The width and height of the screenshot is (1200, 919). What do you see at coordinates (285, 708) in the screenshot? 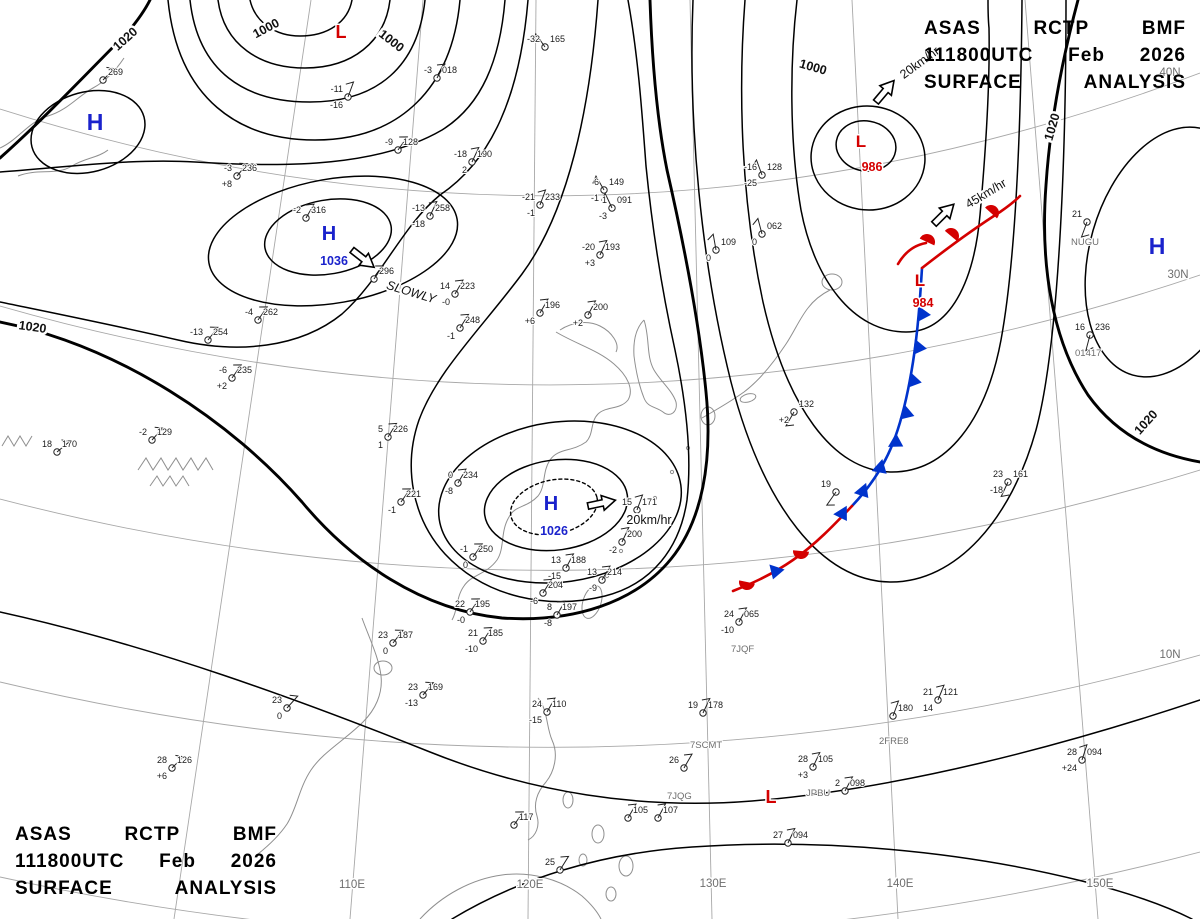
I see `station-plot: 23 0` at bounding box center [285, 708].